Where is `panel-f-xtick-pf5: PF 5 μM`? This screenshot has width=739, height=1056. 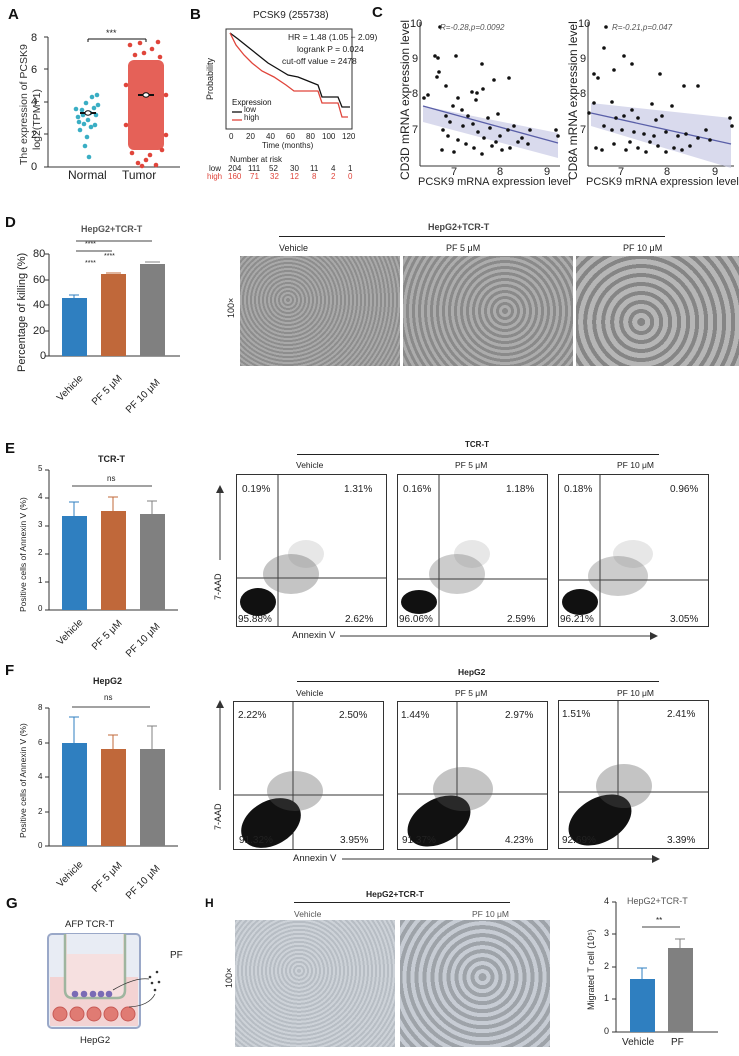 panel-f-xtick-pf5: PF 5 μM is located at coordinates (107, 877).